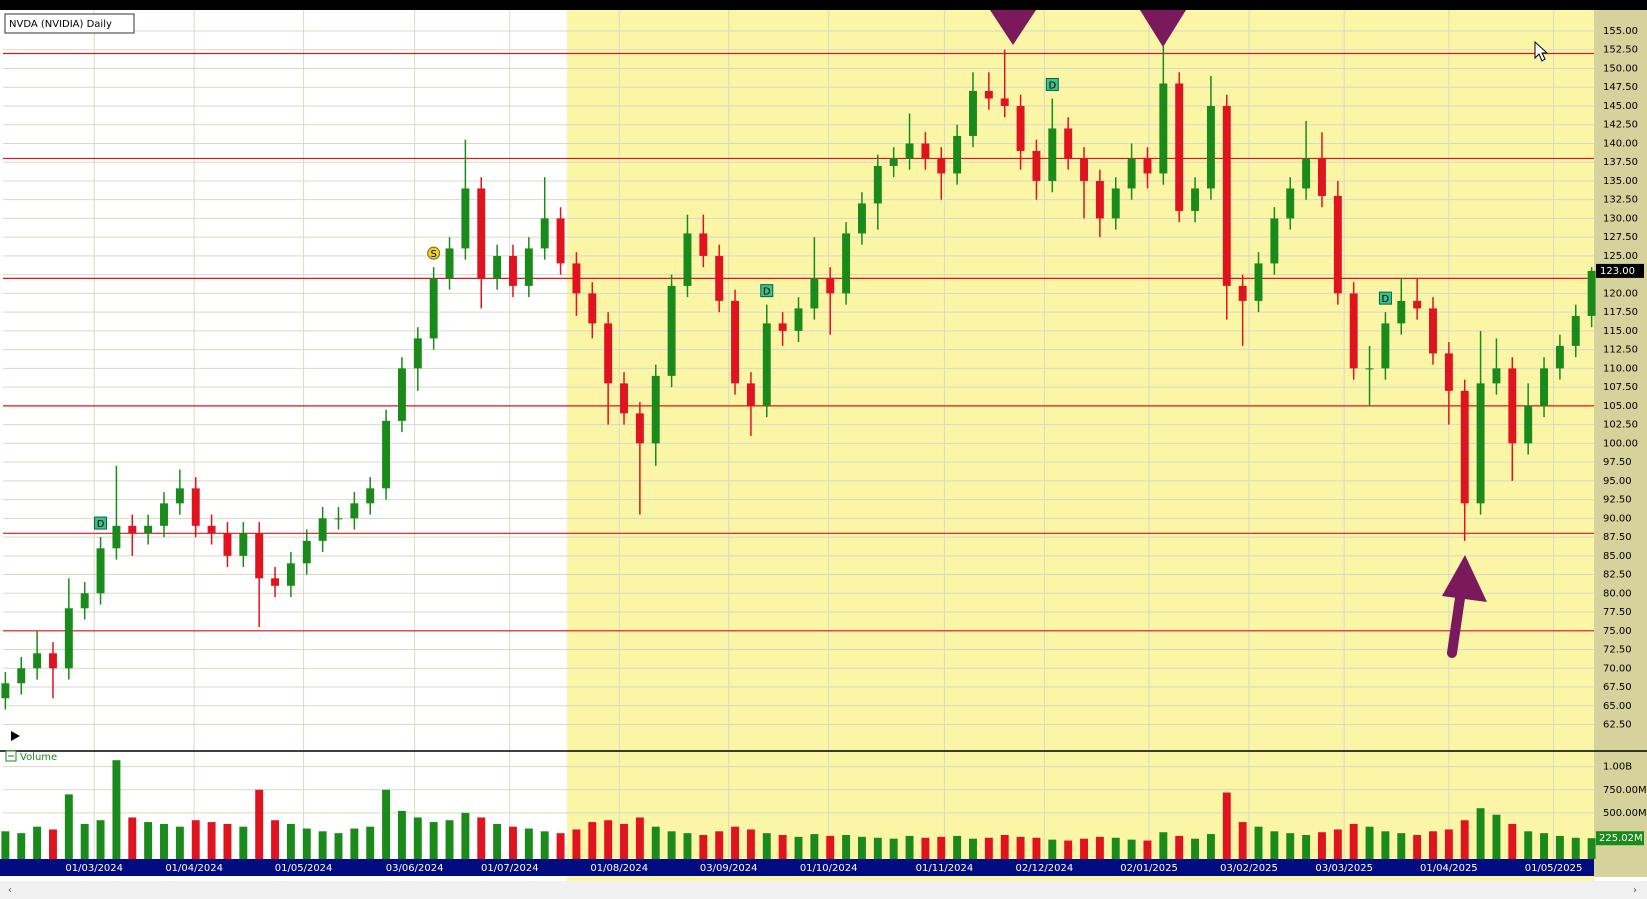  I want to click on x-tick-label: 01/07/2024, so click(510, 868).